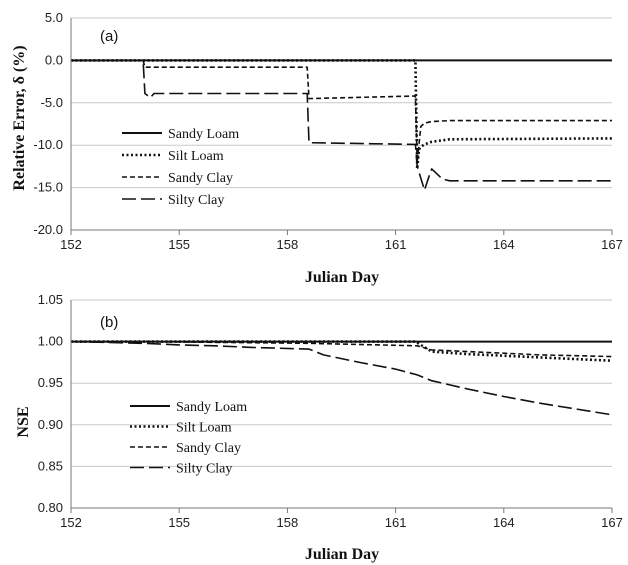 The image size is (628, 565). What do you see at coordinates (50, 424) in the screenshot?
I see `y-tick-label: 0.90` at bounding box center [50, 424].